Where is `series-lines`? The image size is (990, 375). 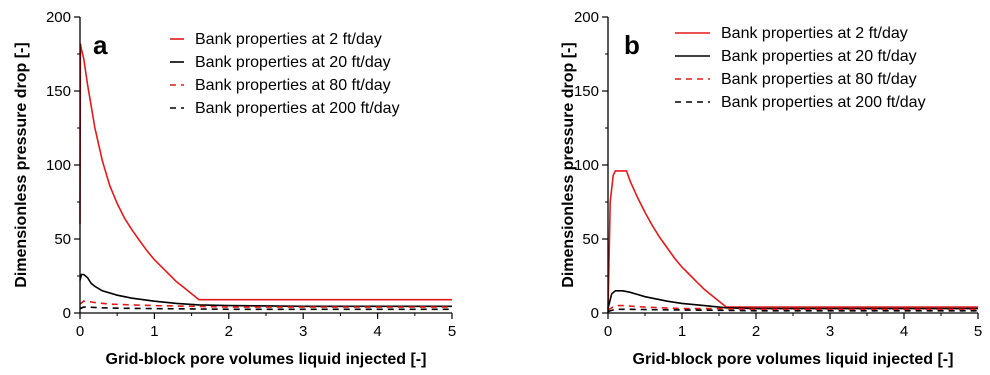
series-lines is located at coordinates (792, 242).